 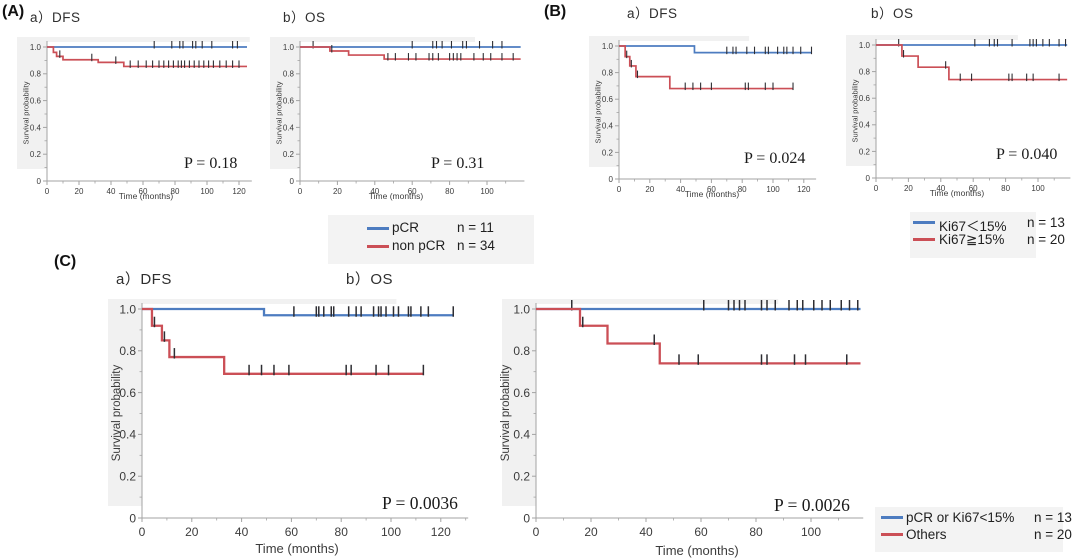 What do you see at coordinates (420, 503) in the screenshot?
I see `pvalue-c-dfs: P = 0.0036` at bounding box center [420, 503].